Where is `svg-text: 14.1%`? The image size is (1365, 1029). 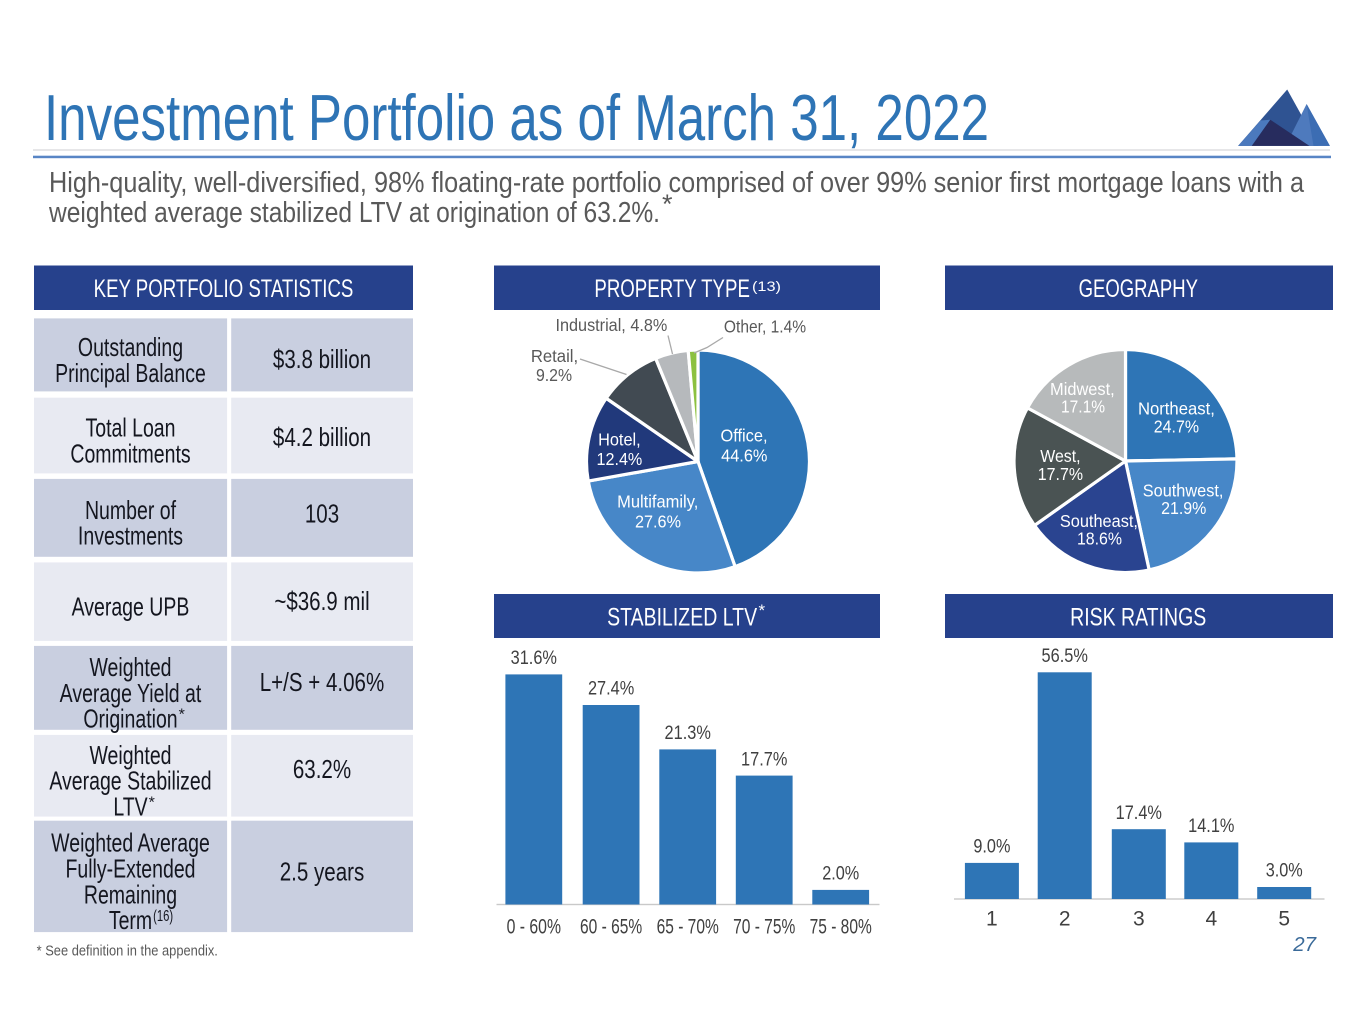 svg-text: 14.1% is located at coordinates (1211, 826).